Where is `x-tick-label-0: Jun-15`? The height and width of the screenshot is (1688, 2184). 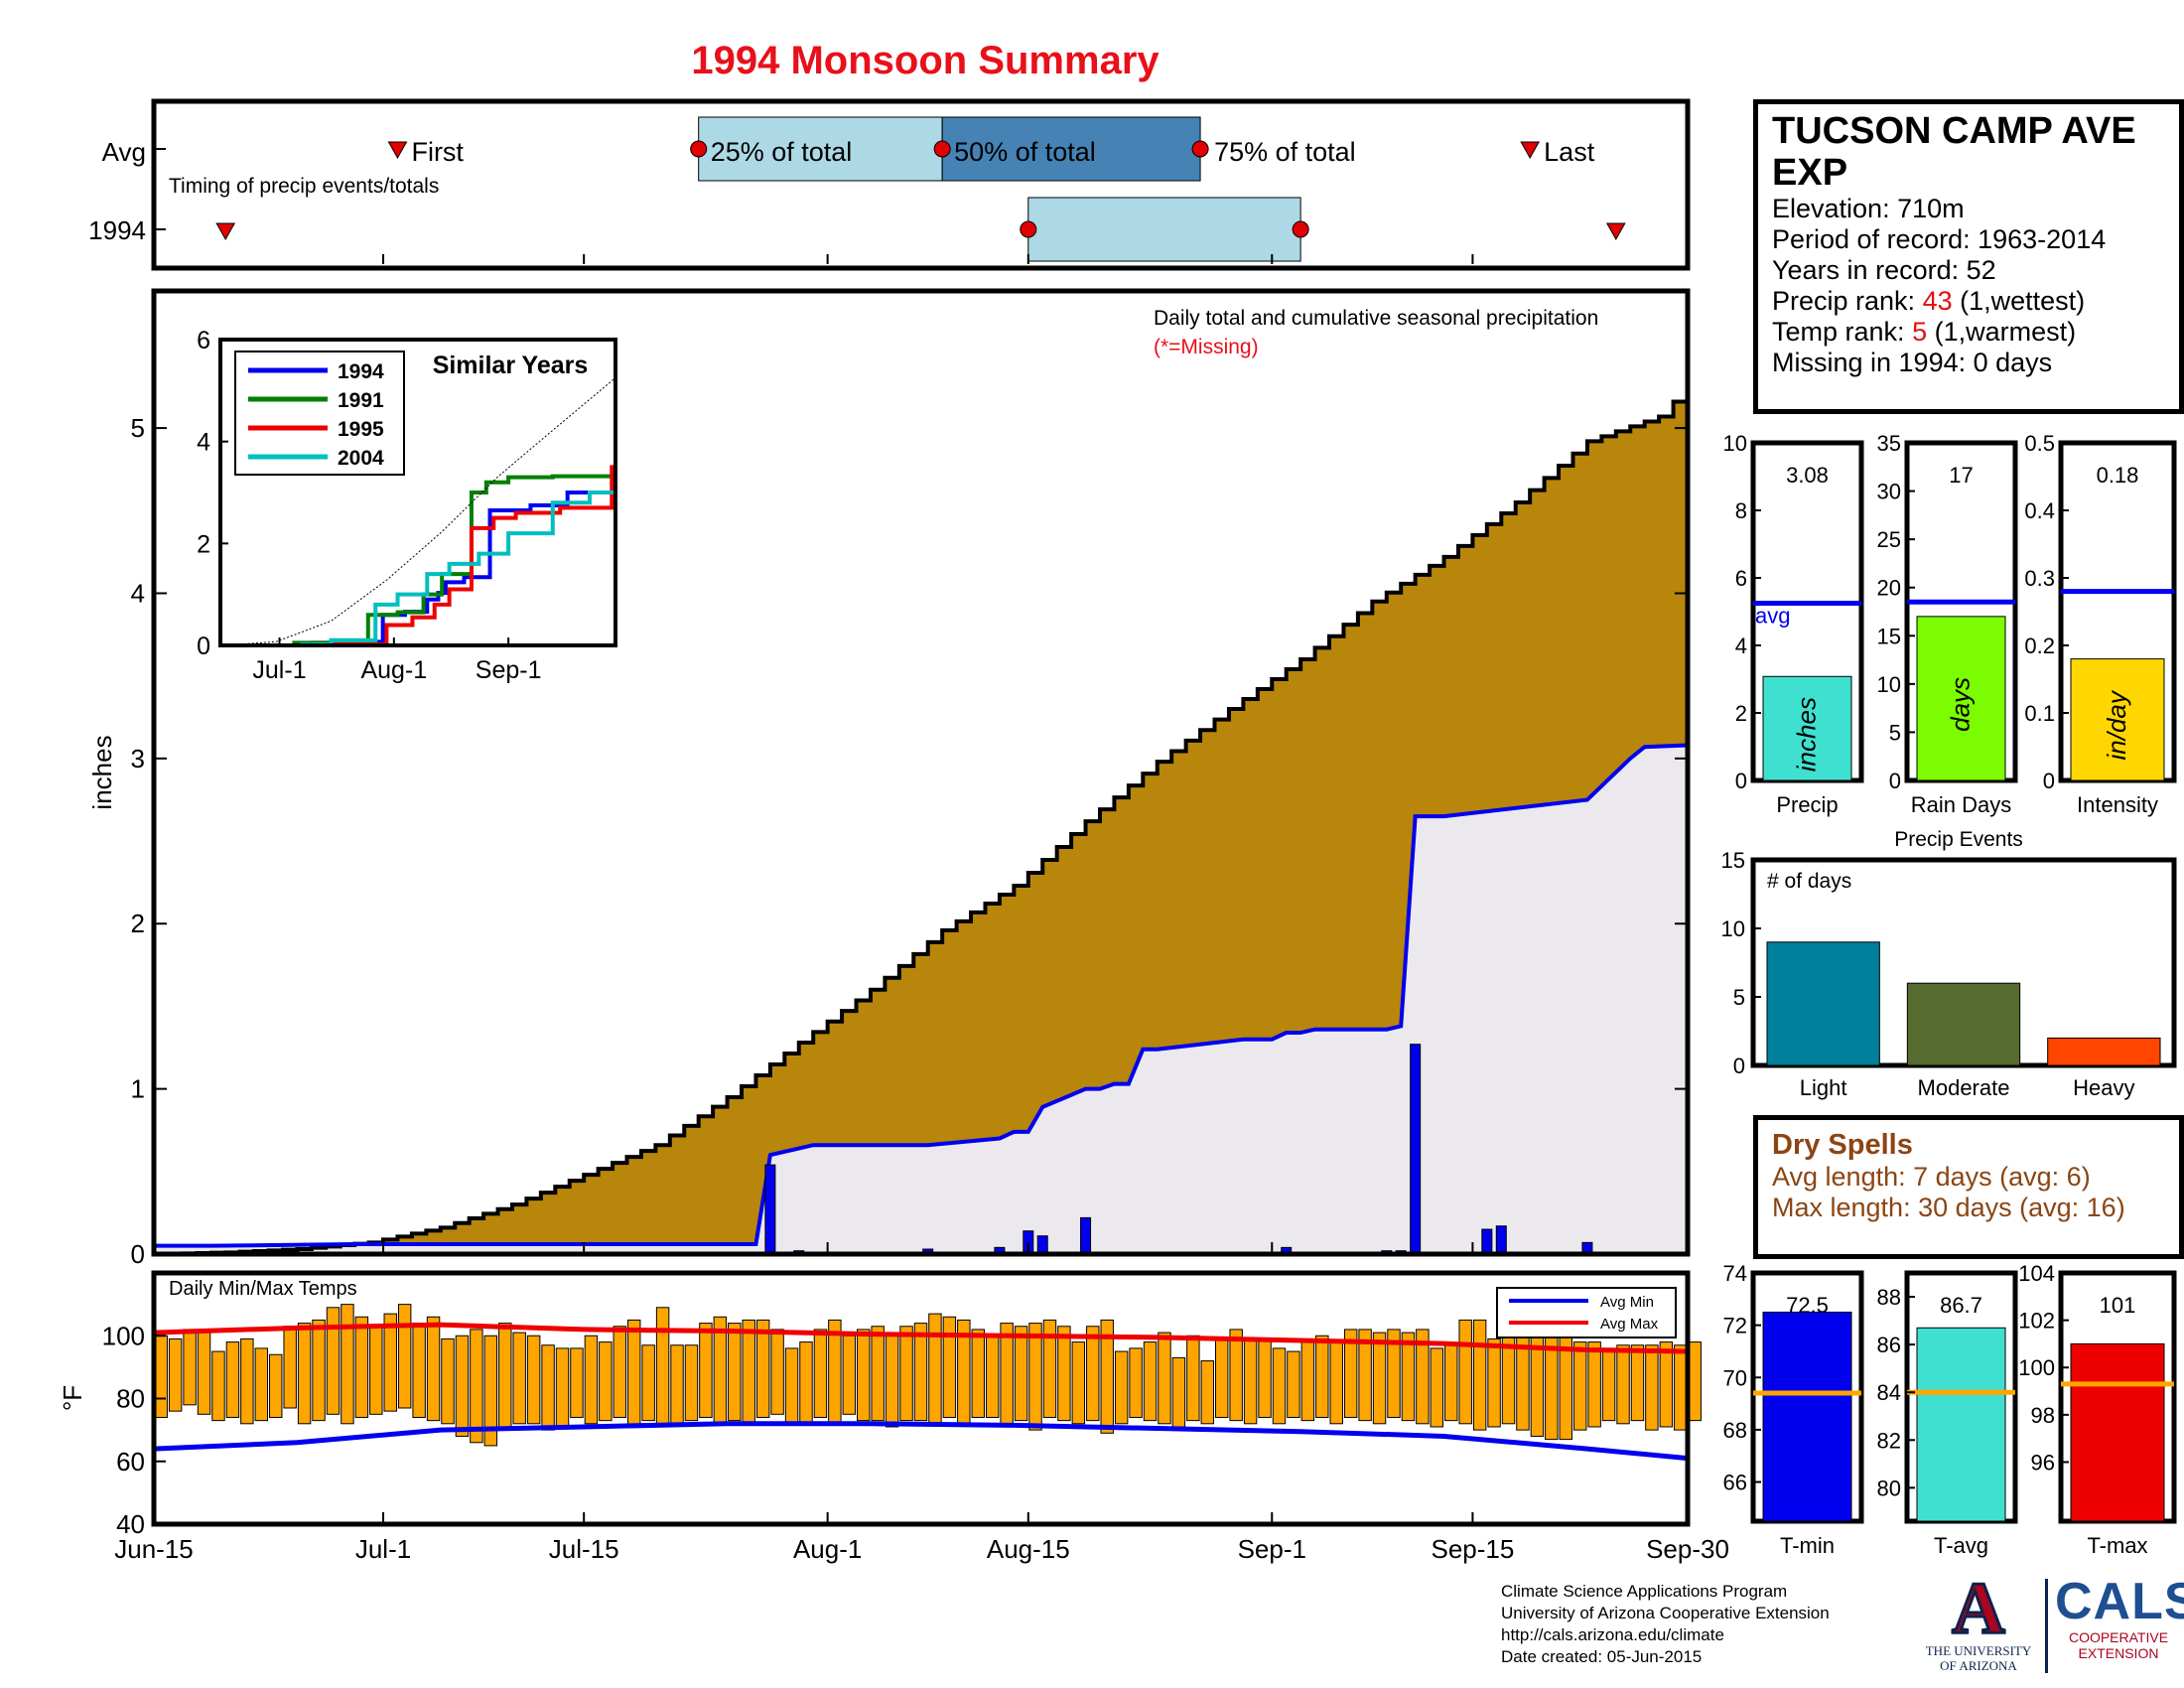
x-tick-label-0: Jun-15 is located at coordinates (154, 1549).